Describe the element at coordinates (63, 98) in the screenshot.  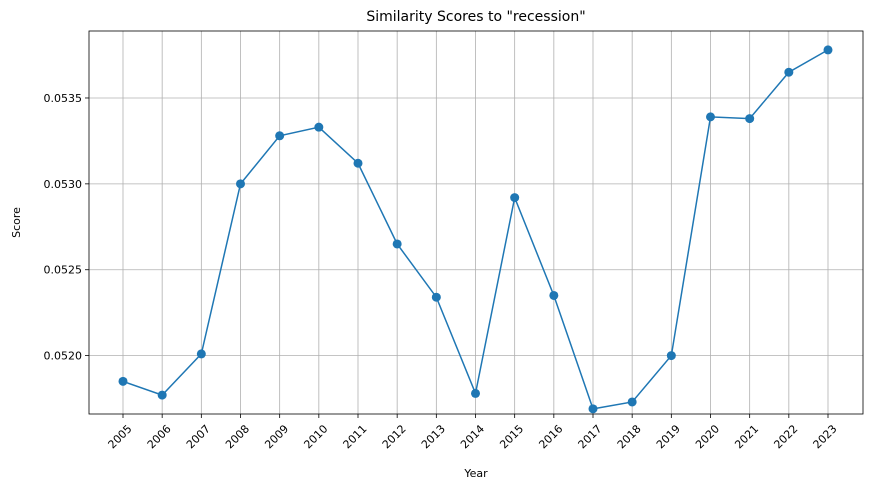
I see `y-tick-label: 0.0535` at that location.